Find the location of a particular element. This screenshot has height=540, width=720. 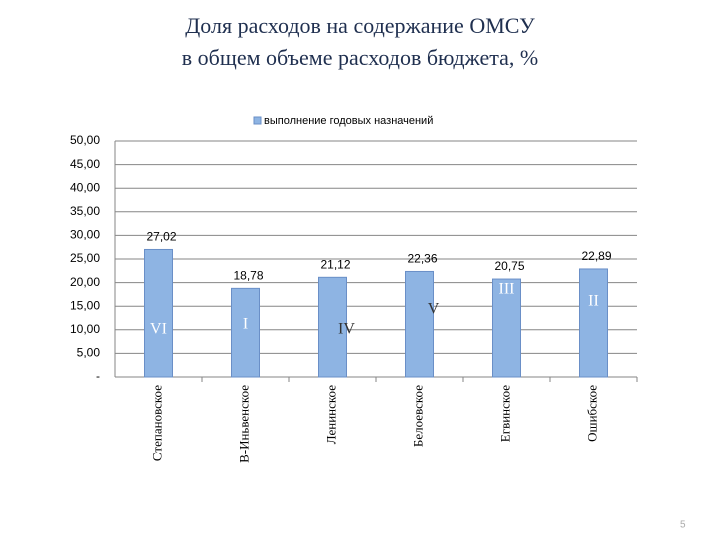

y-tick-label: 20,00 is located at coordinates (85, 282).